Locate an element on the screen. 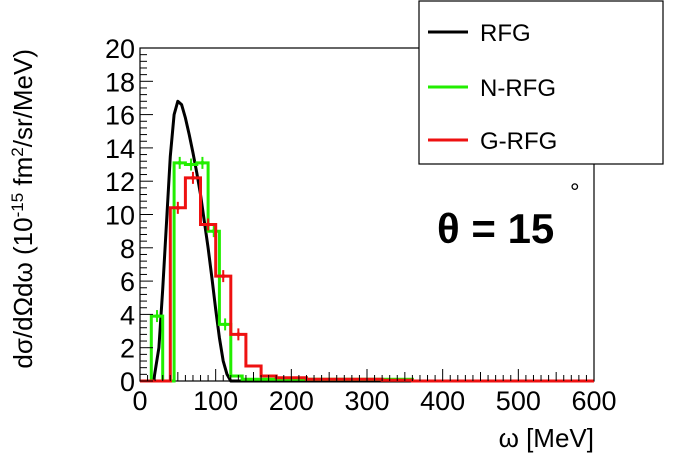 This screenshot has width=698, height=474. legend-entry-n-rfg: N-RFG is located at coordinates (492, 88).